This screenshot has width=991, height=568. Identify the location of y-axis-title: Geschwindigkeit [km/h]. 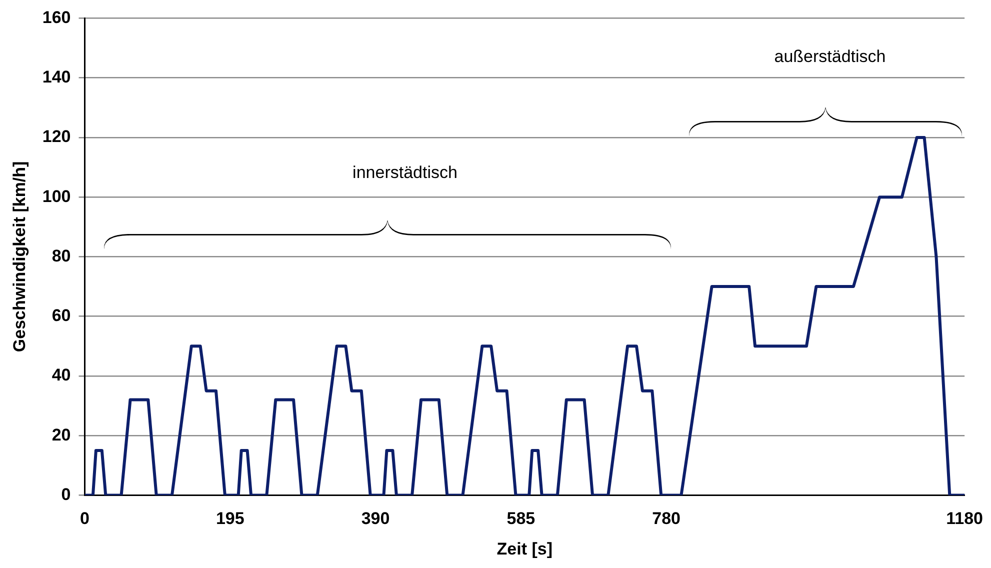
(19, 256).